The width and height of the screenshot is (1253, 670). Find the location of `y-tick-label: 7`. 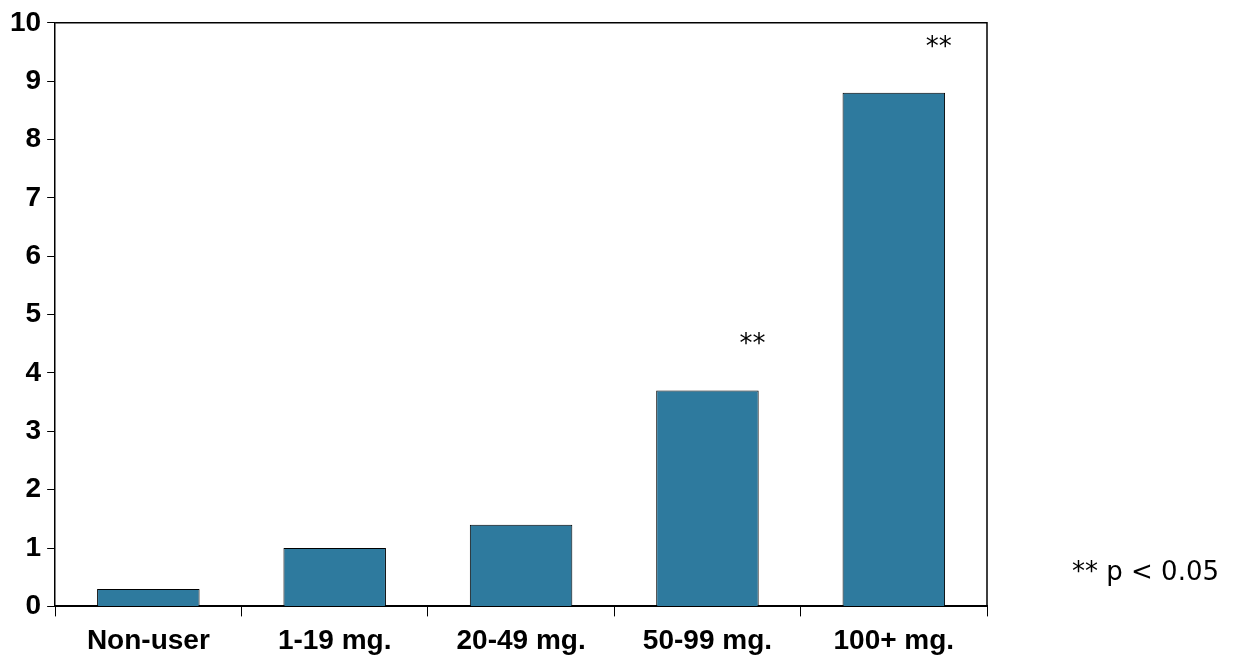

y-tick-label: 7 is located at coordinates (33, 196).